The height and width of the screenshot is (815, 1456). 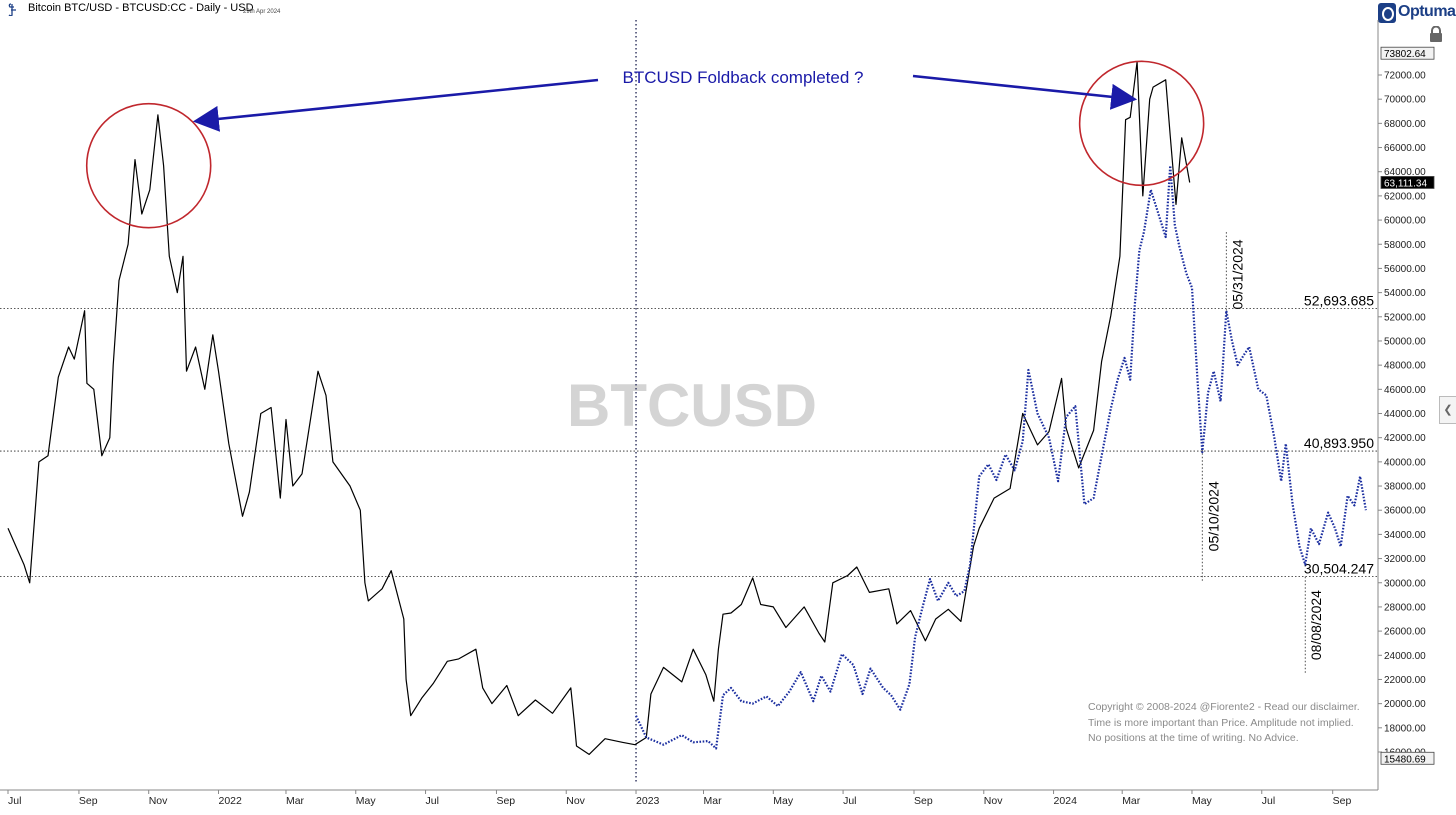 I want to click on x-tick-label: 2024, so click(x=1066, y=801).